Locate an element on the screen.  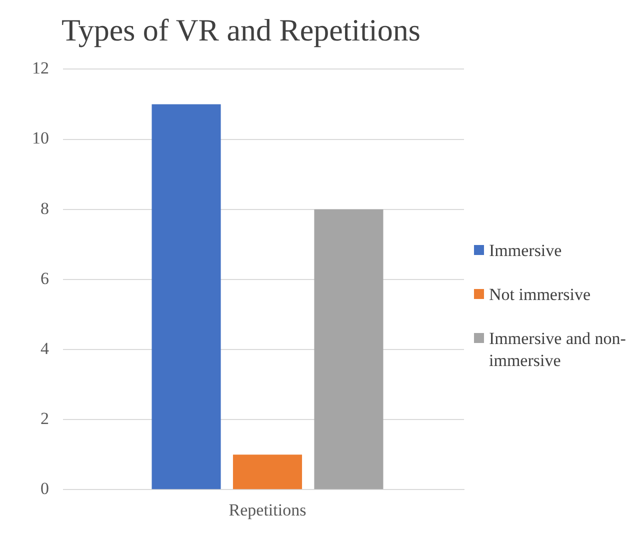
y-tick-label: 10 is located at coordinates (40, 138).